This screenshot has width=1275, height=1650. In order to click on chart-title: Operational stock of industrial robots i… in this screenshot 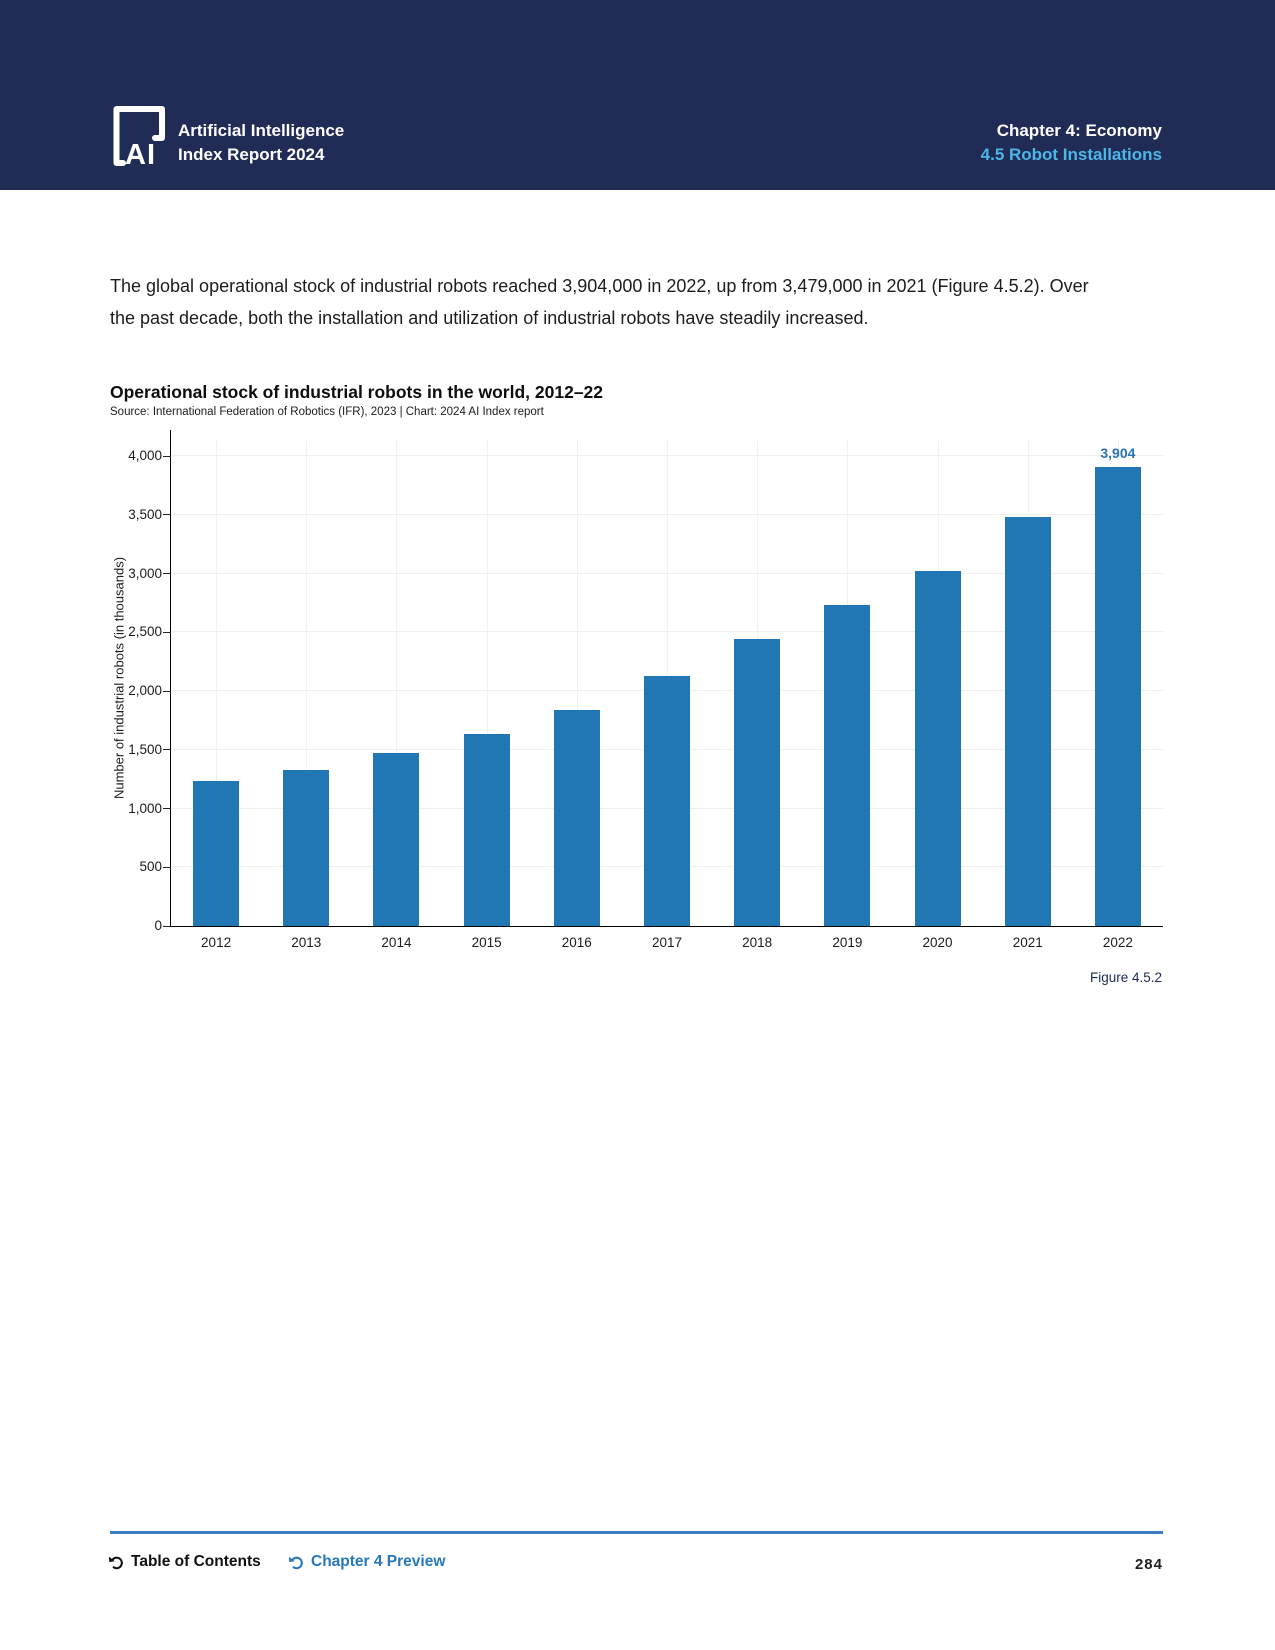, I will do `click(357, 392)`.